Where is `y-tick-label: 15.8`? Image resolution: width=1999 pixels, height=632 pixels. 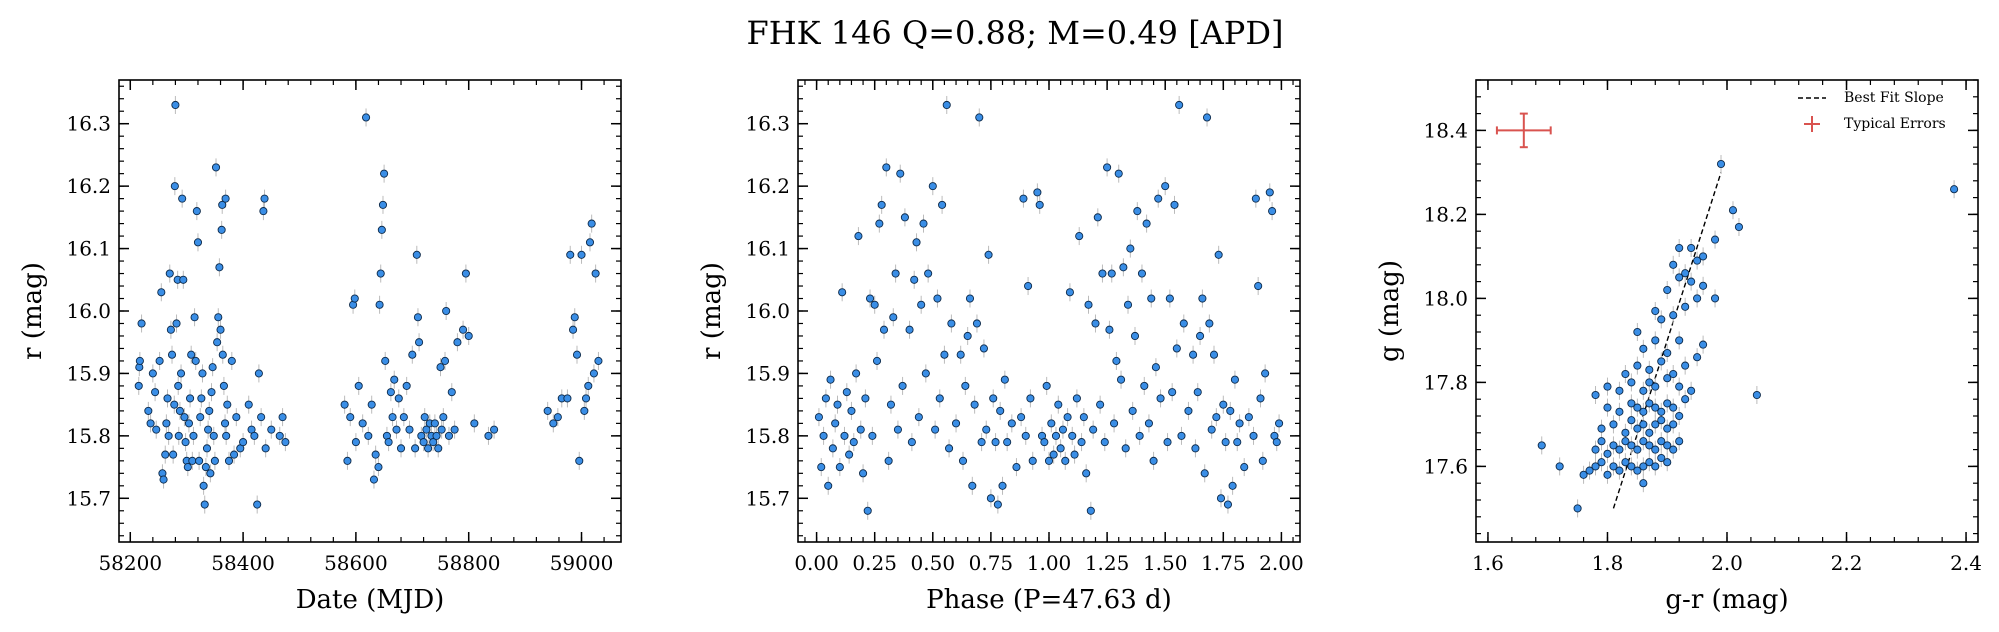
y-tick-label: 15.8 is located at coordinates (767, 436).